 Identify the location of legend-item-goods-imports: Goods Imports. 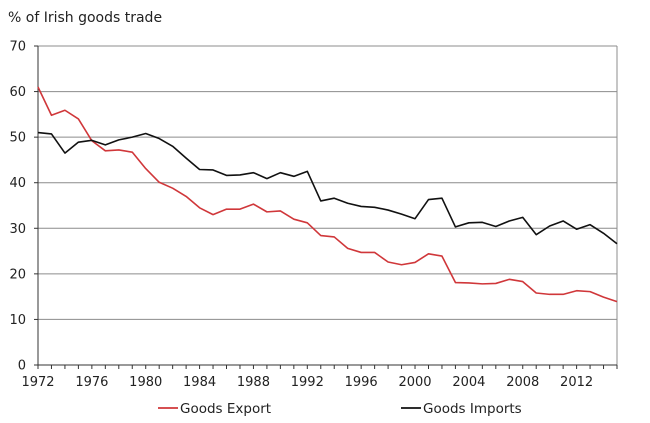
(461, 409).